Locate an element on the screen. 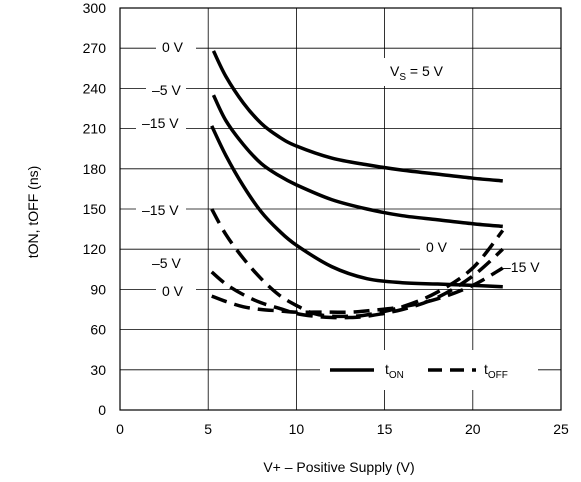  legend: tON tOFF is located at coordinates (429, 370).